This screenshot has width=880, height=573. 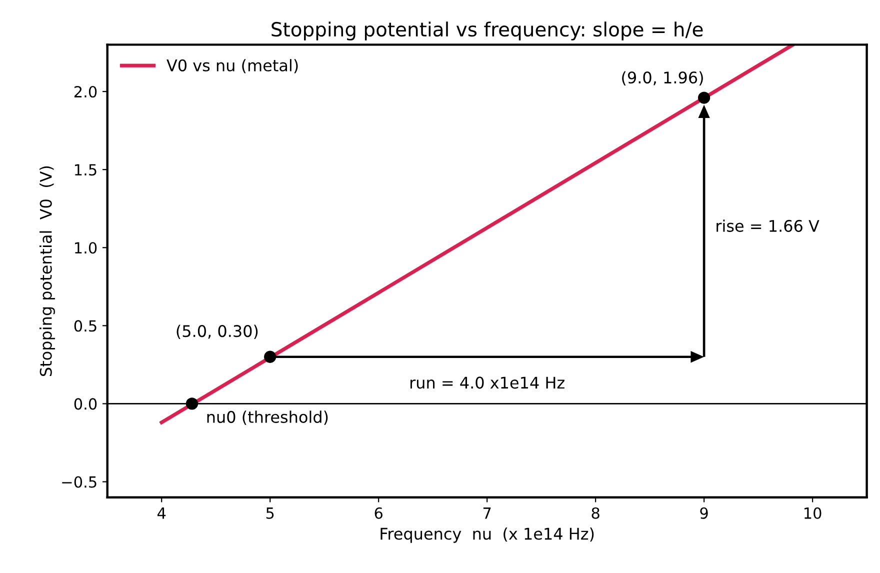 What do you see at coordinates (768, 226) in the screenshot?
I see `annotation: rise = 1.66 V` at bounding box center [768, 226].